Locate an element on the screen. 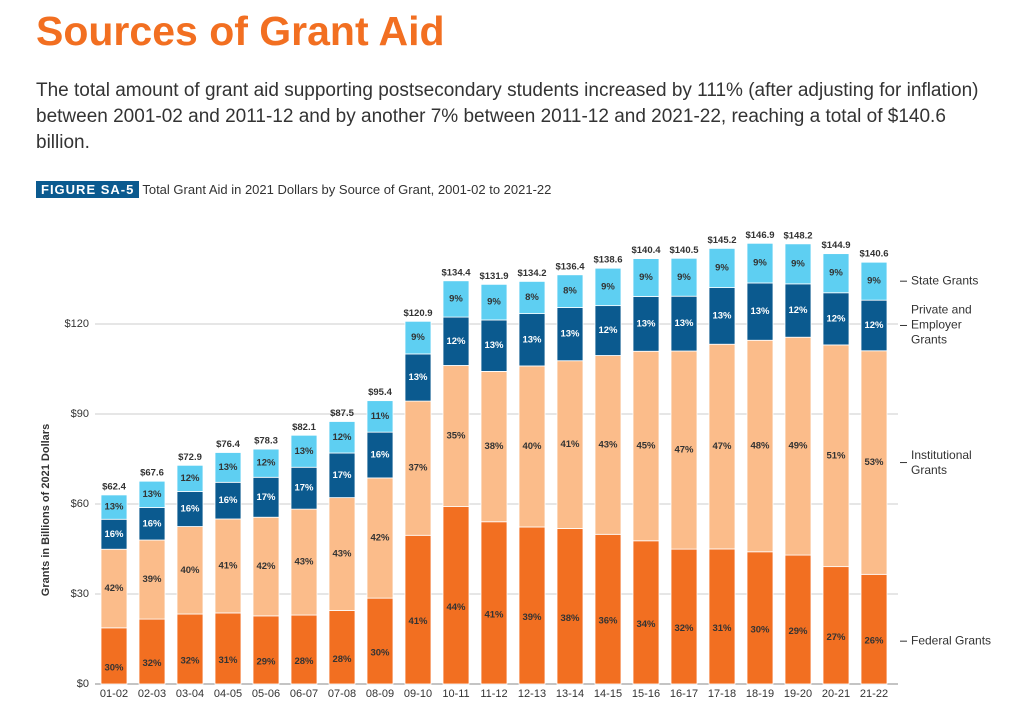 This screenshot has height=711, width=1021. total-label: $140.6 is located at coordinates (873, 254).